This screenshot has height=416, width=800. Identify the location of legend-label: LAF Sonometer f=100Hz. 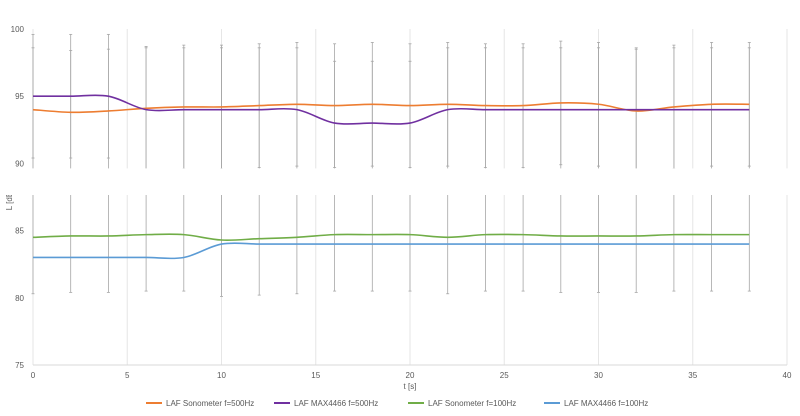
(472, 403).